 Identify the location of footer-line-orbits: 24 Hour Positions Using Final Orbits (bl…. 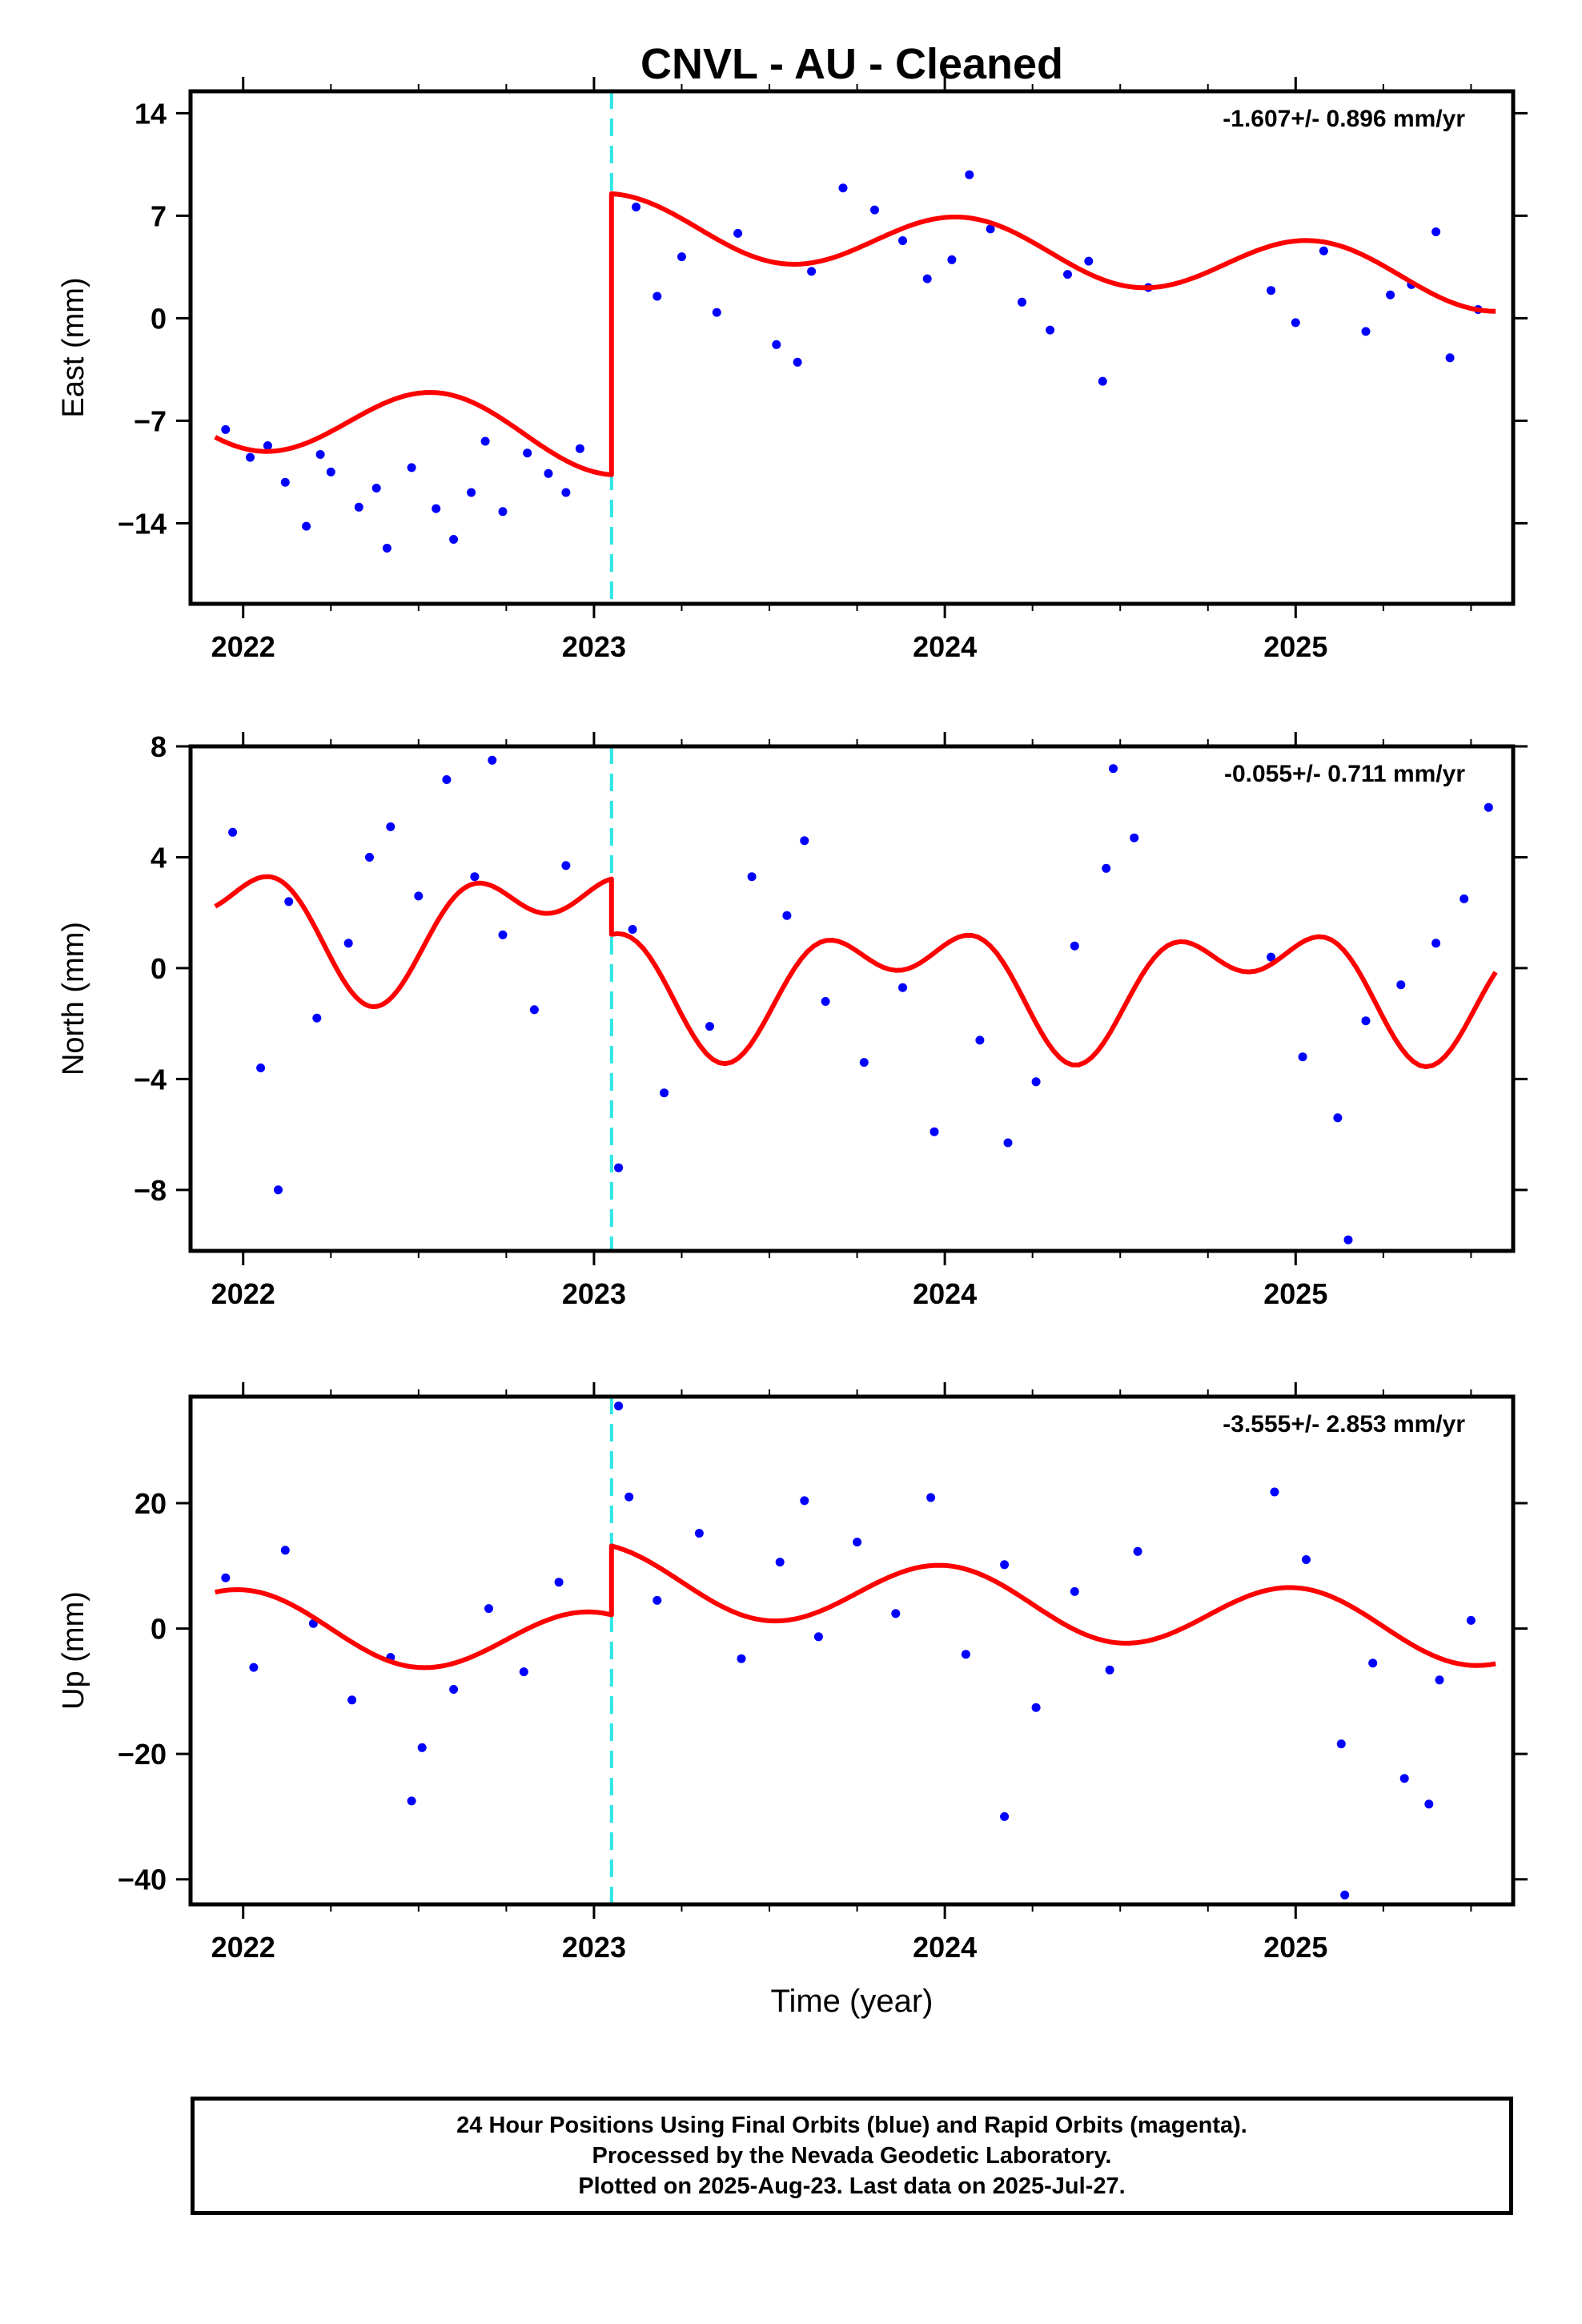
(851, 2125).